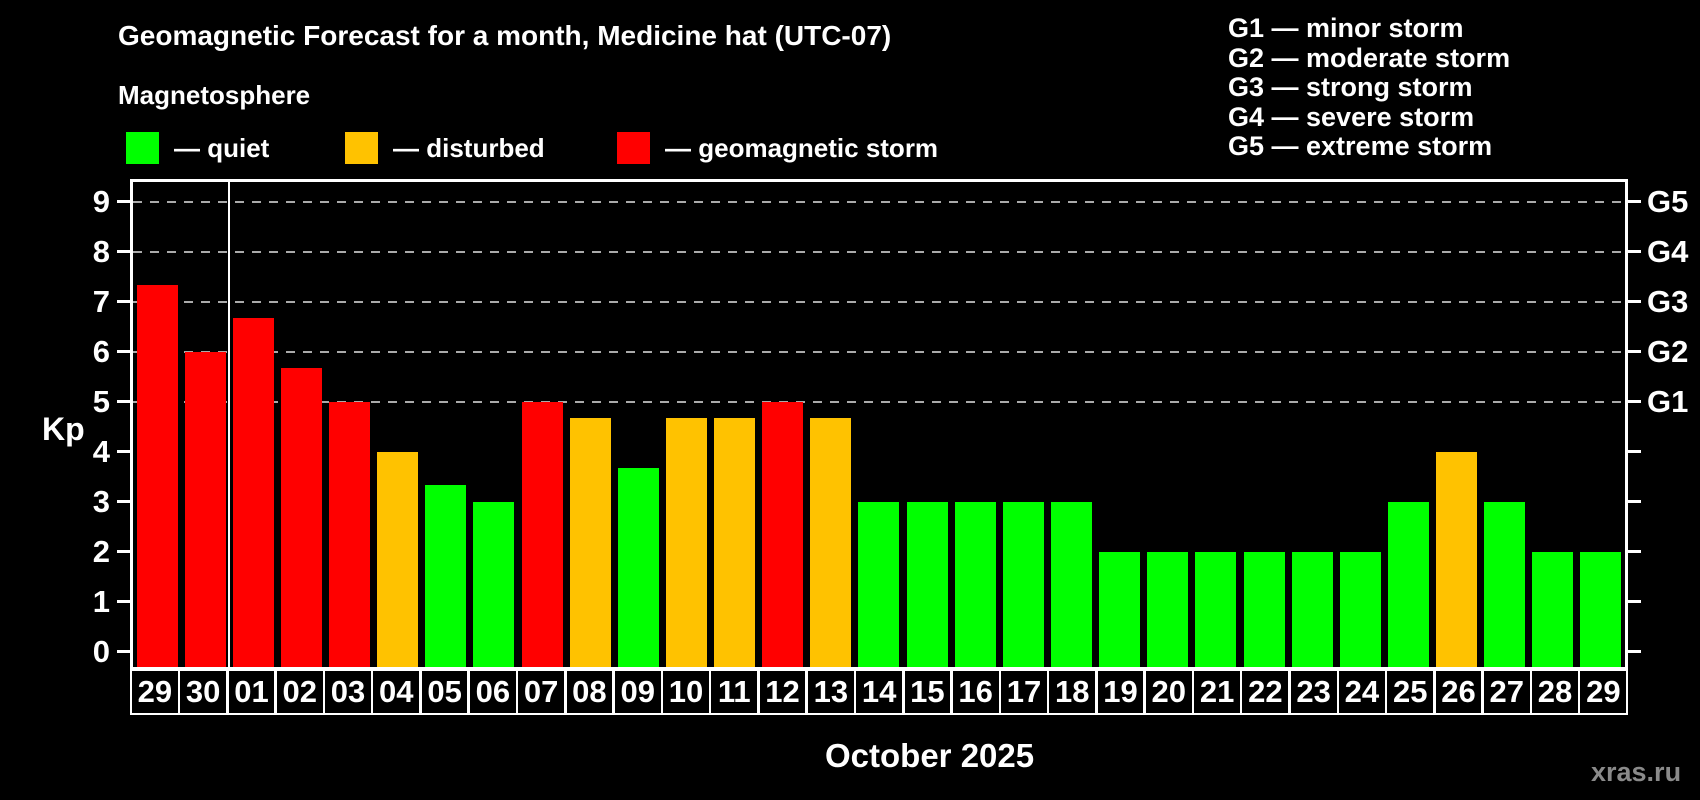  Describe the element at coordinates (930, 755) in the screenshot. I see `x-axis-title: October 2025` at that location.